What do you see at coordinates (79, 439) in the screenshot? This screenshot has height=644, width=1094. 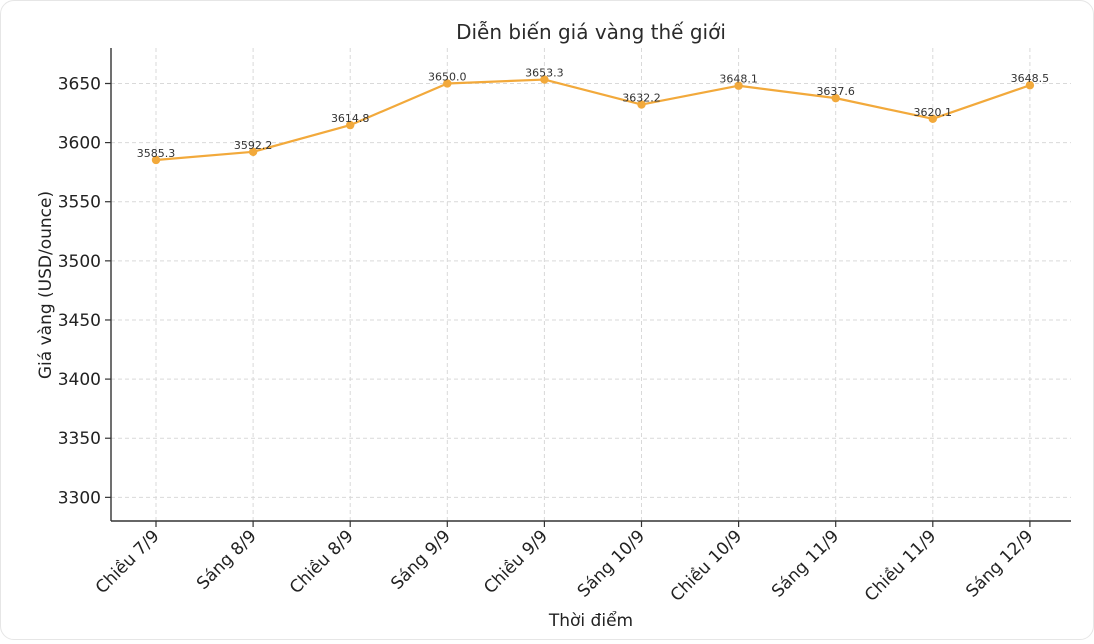 I see `y-tick-label: 3350` at bounding box center [79, 439].